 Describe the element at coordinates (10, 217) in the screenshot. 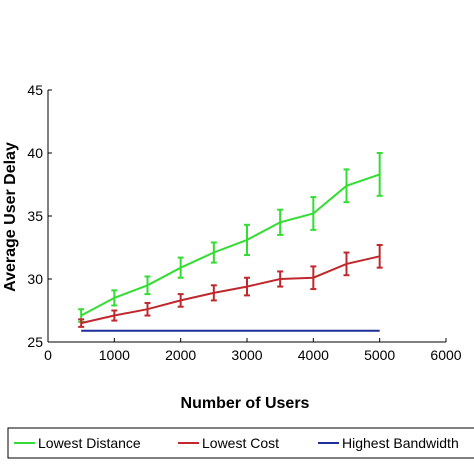

I see `y-axis-title: Average User Delay` at that location.